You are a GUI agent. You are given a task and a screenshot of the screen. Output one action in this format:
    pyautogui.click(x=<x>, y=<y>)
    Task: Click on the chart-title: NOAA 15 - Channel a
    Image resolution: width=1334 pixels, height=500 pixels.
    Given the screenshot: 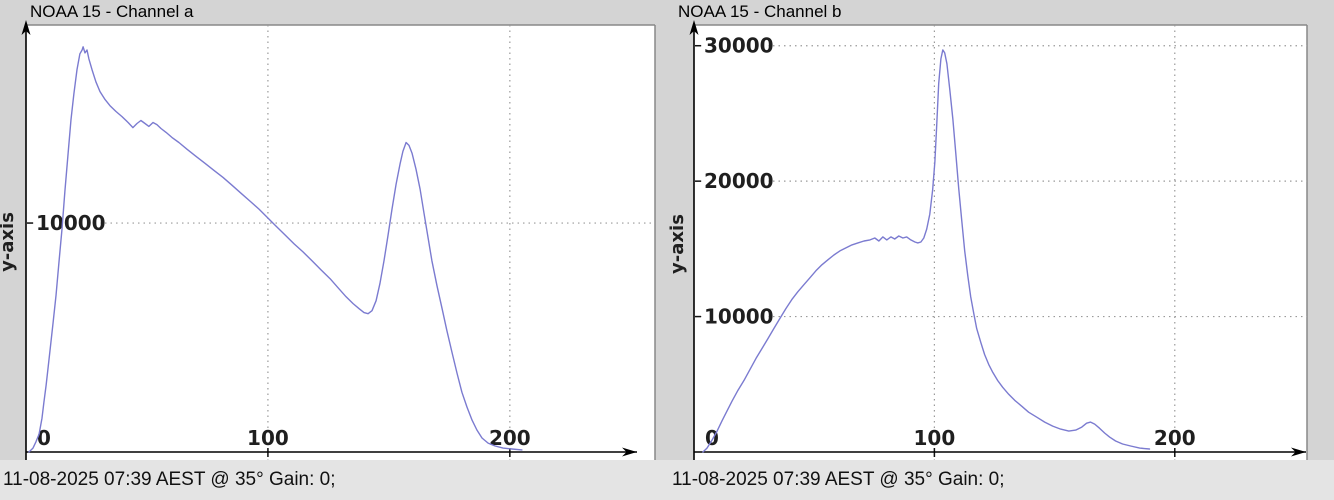 What is the action you would take?
    pyautogui.click(x=112, y=11)
    